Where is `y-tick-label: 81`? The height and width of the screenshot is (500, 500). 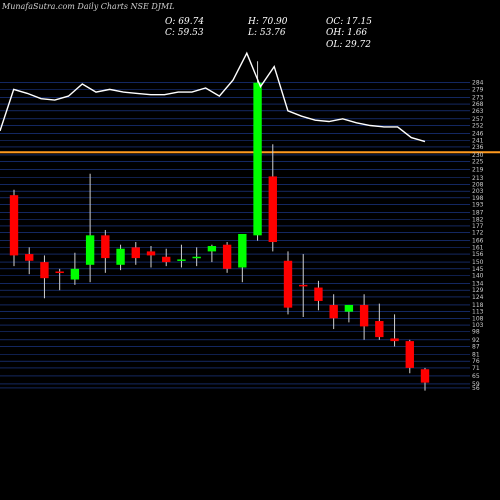 y-tick-label: 81 is located at coordinates (476, 355).